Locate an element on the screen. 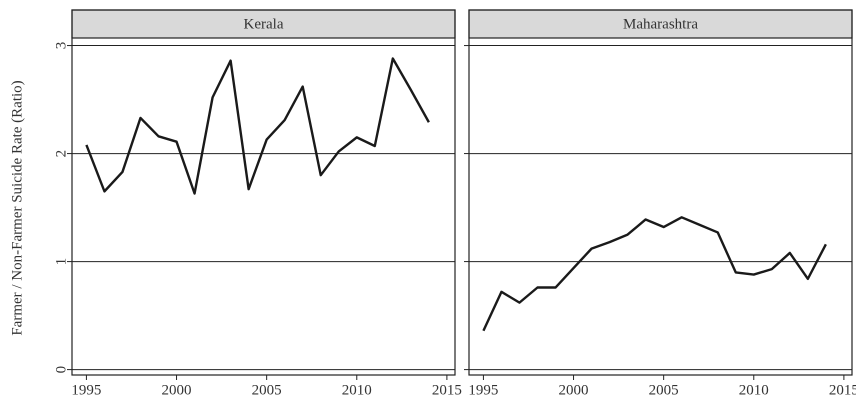 The width and height of the screenshot is (856, 405). panel-title: Kerala is located at coordinates (264, 24).